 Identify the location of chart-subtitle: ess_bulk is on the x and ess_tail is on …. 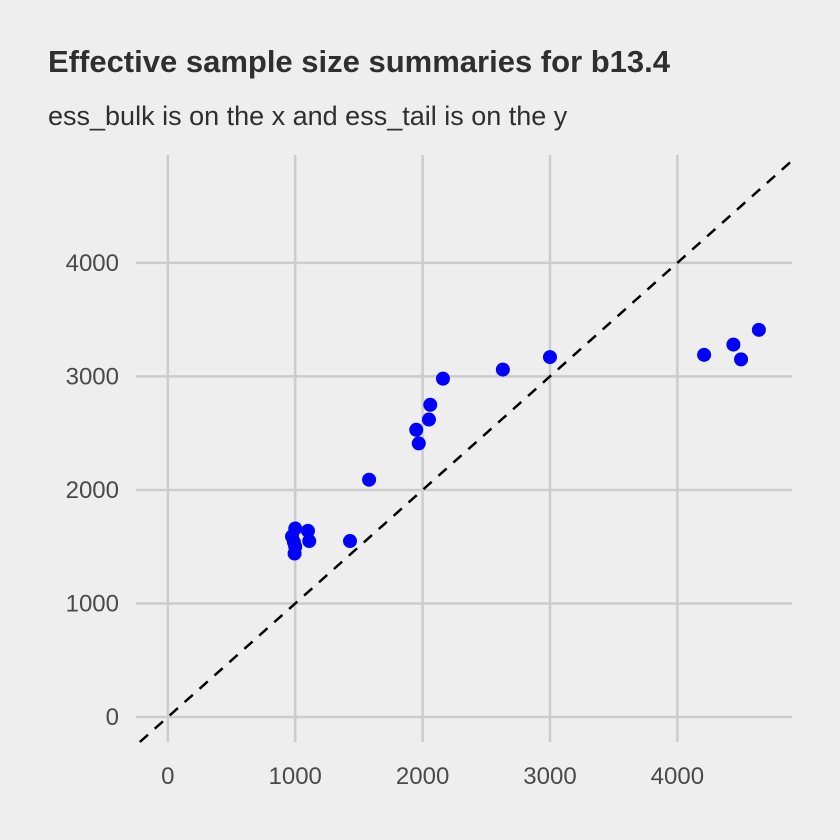
(308, 116).